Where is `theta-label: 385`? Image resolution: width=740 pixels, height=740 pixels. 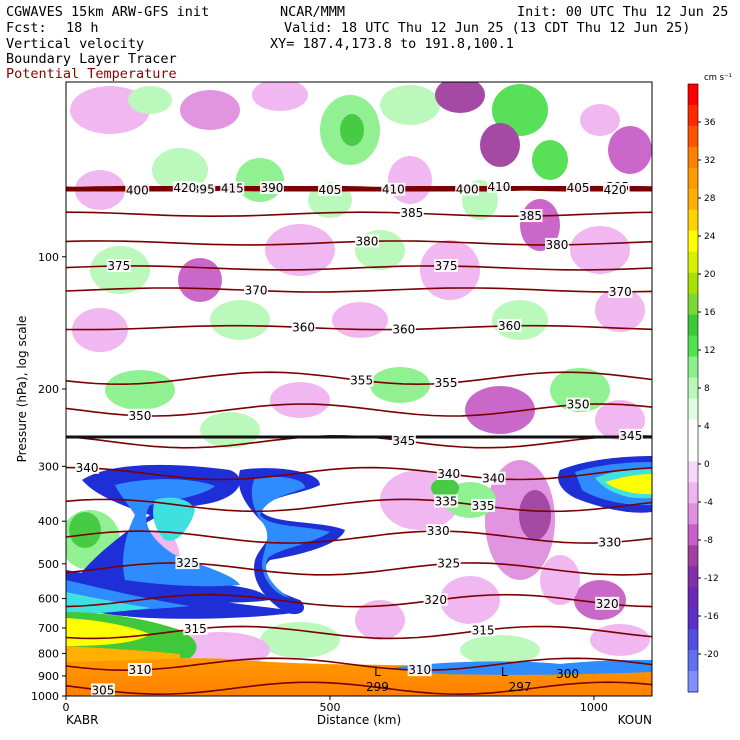 theta-label: 385 is located at coordinates (530, 216).